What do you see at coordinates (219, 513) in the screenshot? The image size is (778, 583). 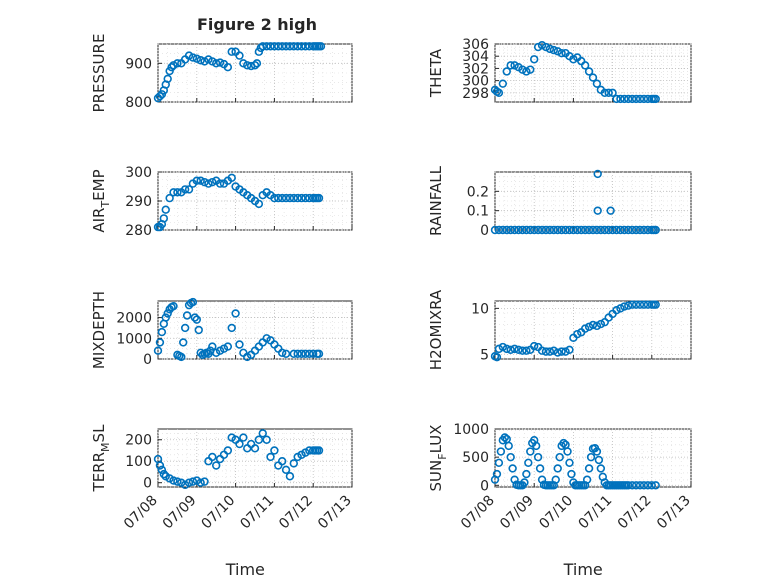 I see `x-tick-label: 07/10` at bounding box center [219, 513].